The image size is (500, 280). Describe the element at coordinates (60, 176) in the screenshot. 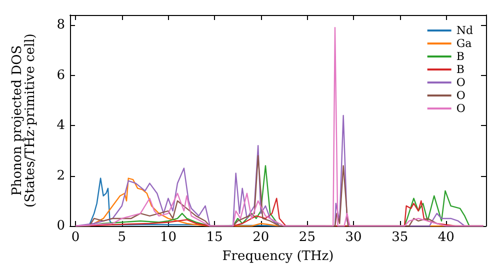

I see `y-tick-label: 2` at that location.